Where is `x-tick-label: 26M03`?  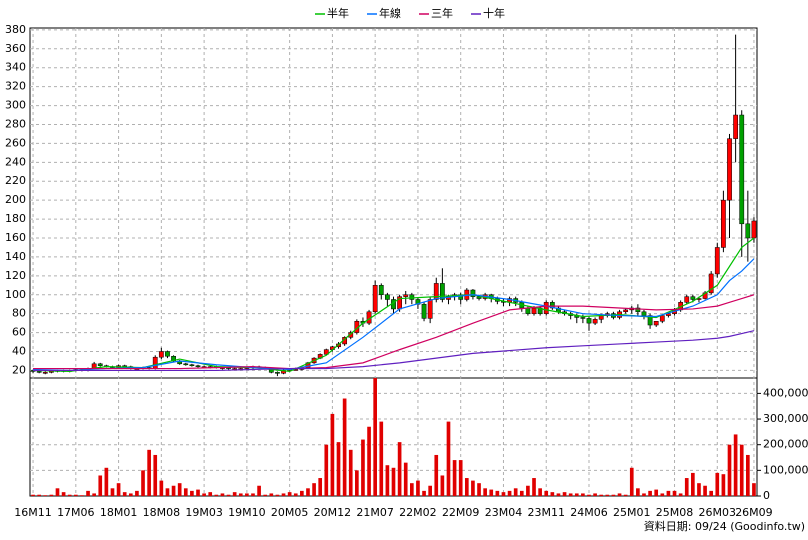
x-tick-label: 26M03 is located at coordinates (718, 512).